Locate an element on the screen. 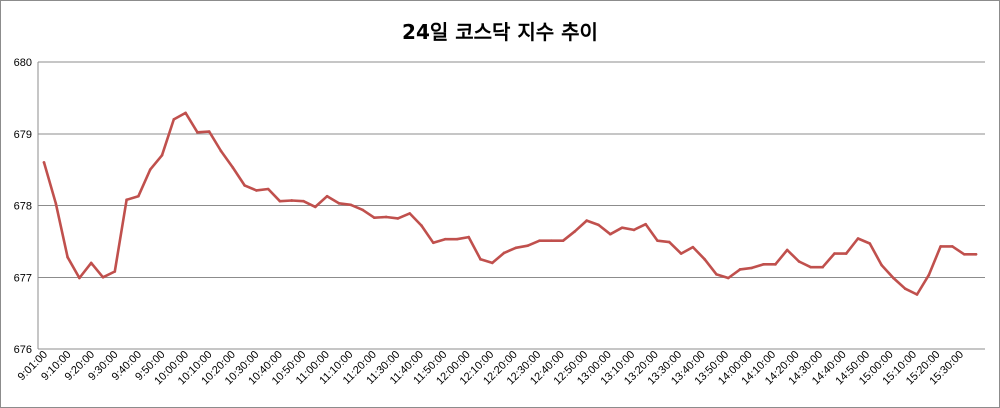 This screenshot has width=1000, height=408. y-tick-label: 678 is located at coordinates (23, 207).